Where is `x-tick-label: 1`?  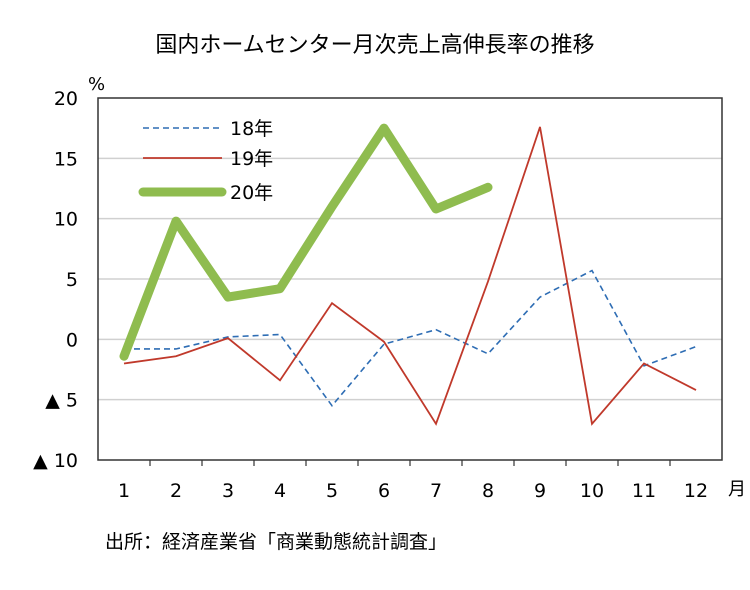
x-tick-label: 1 is located at coordinates (124, 491).